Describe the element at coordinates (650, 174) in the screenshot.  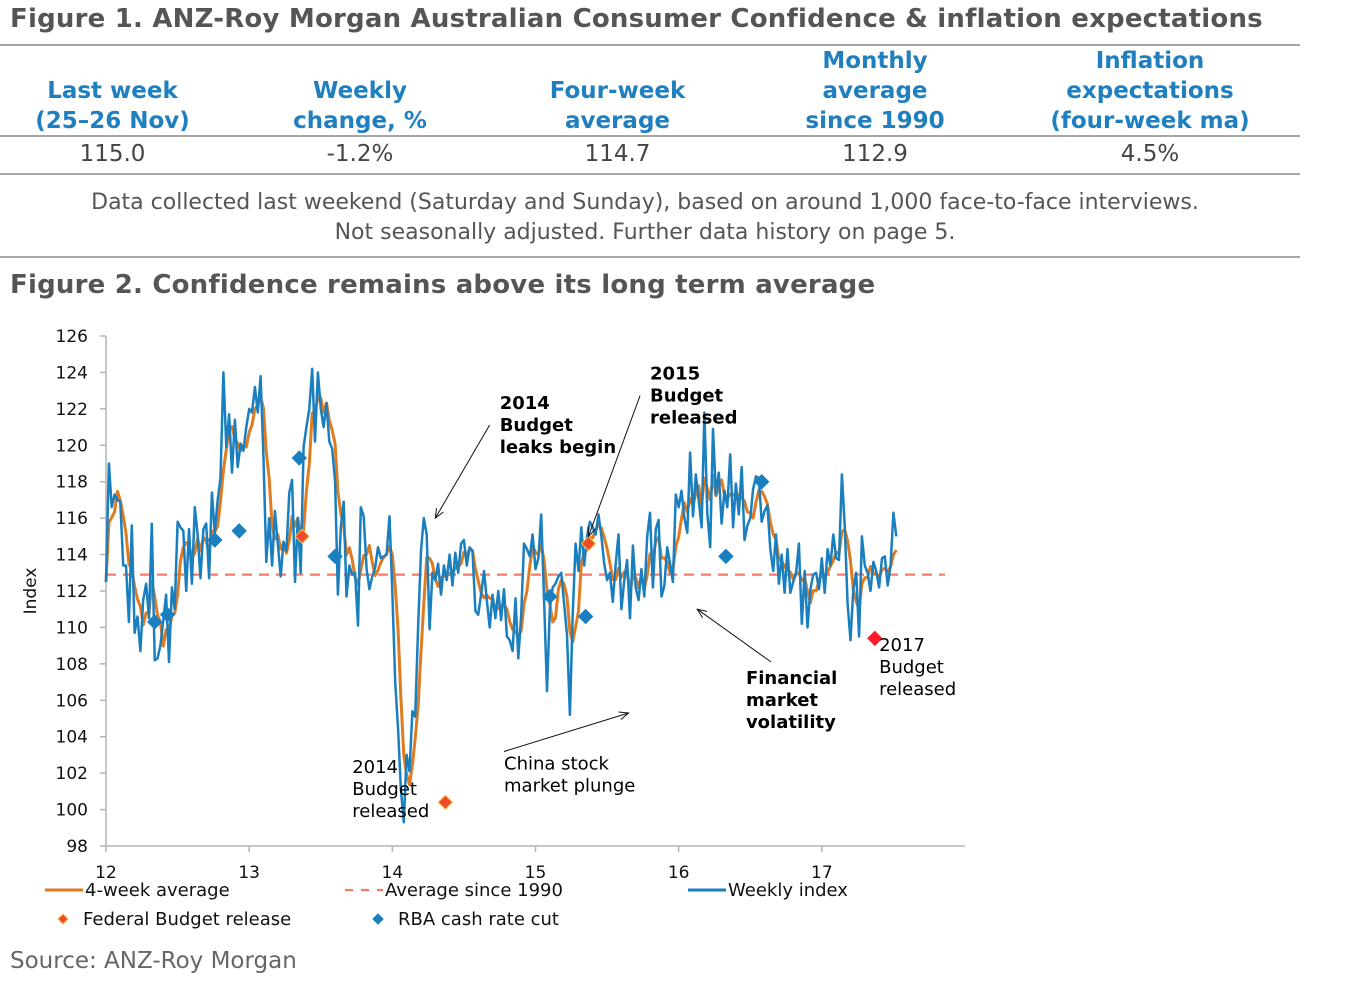
I see `table-bottom-rule` at that location.